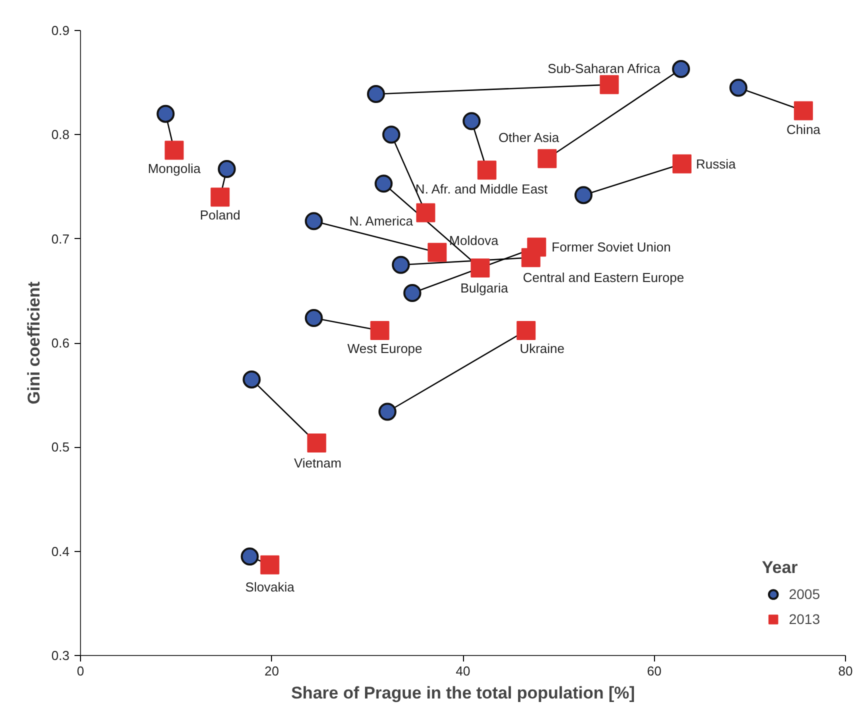 The height and width of the screenshot is (720, 866). What do you see at coordinates (60, 447) in the screenshot?
I see `y-tick-label: 0.5` at bounding box center [60, 447].